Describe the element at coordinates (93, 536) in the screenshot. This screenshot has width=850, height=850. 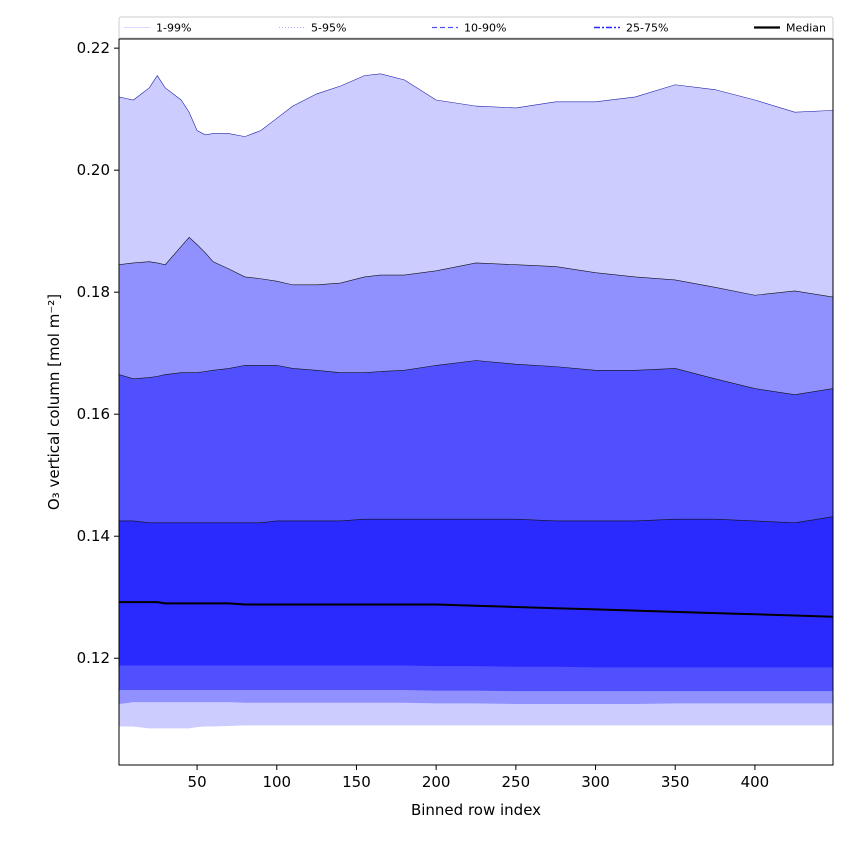
I see `y-tick-label: 0.14` at that location.